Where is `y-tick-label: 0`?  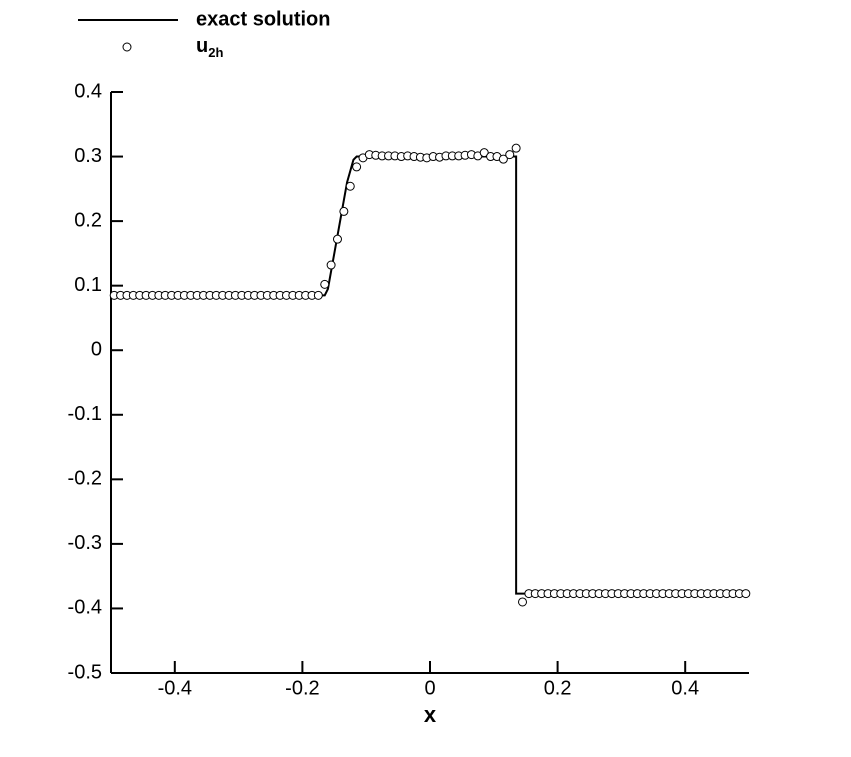 y-tick-label: 0 is located at coordinates (96, 350).